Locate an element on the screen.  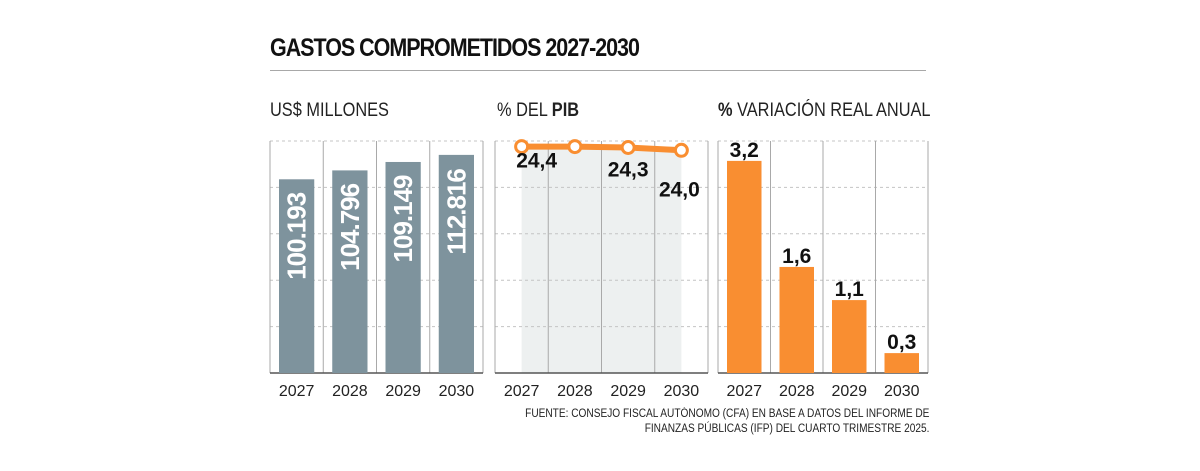
data-point-2030 is located at coordinates (681, 150).